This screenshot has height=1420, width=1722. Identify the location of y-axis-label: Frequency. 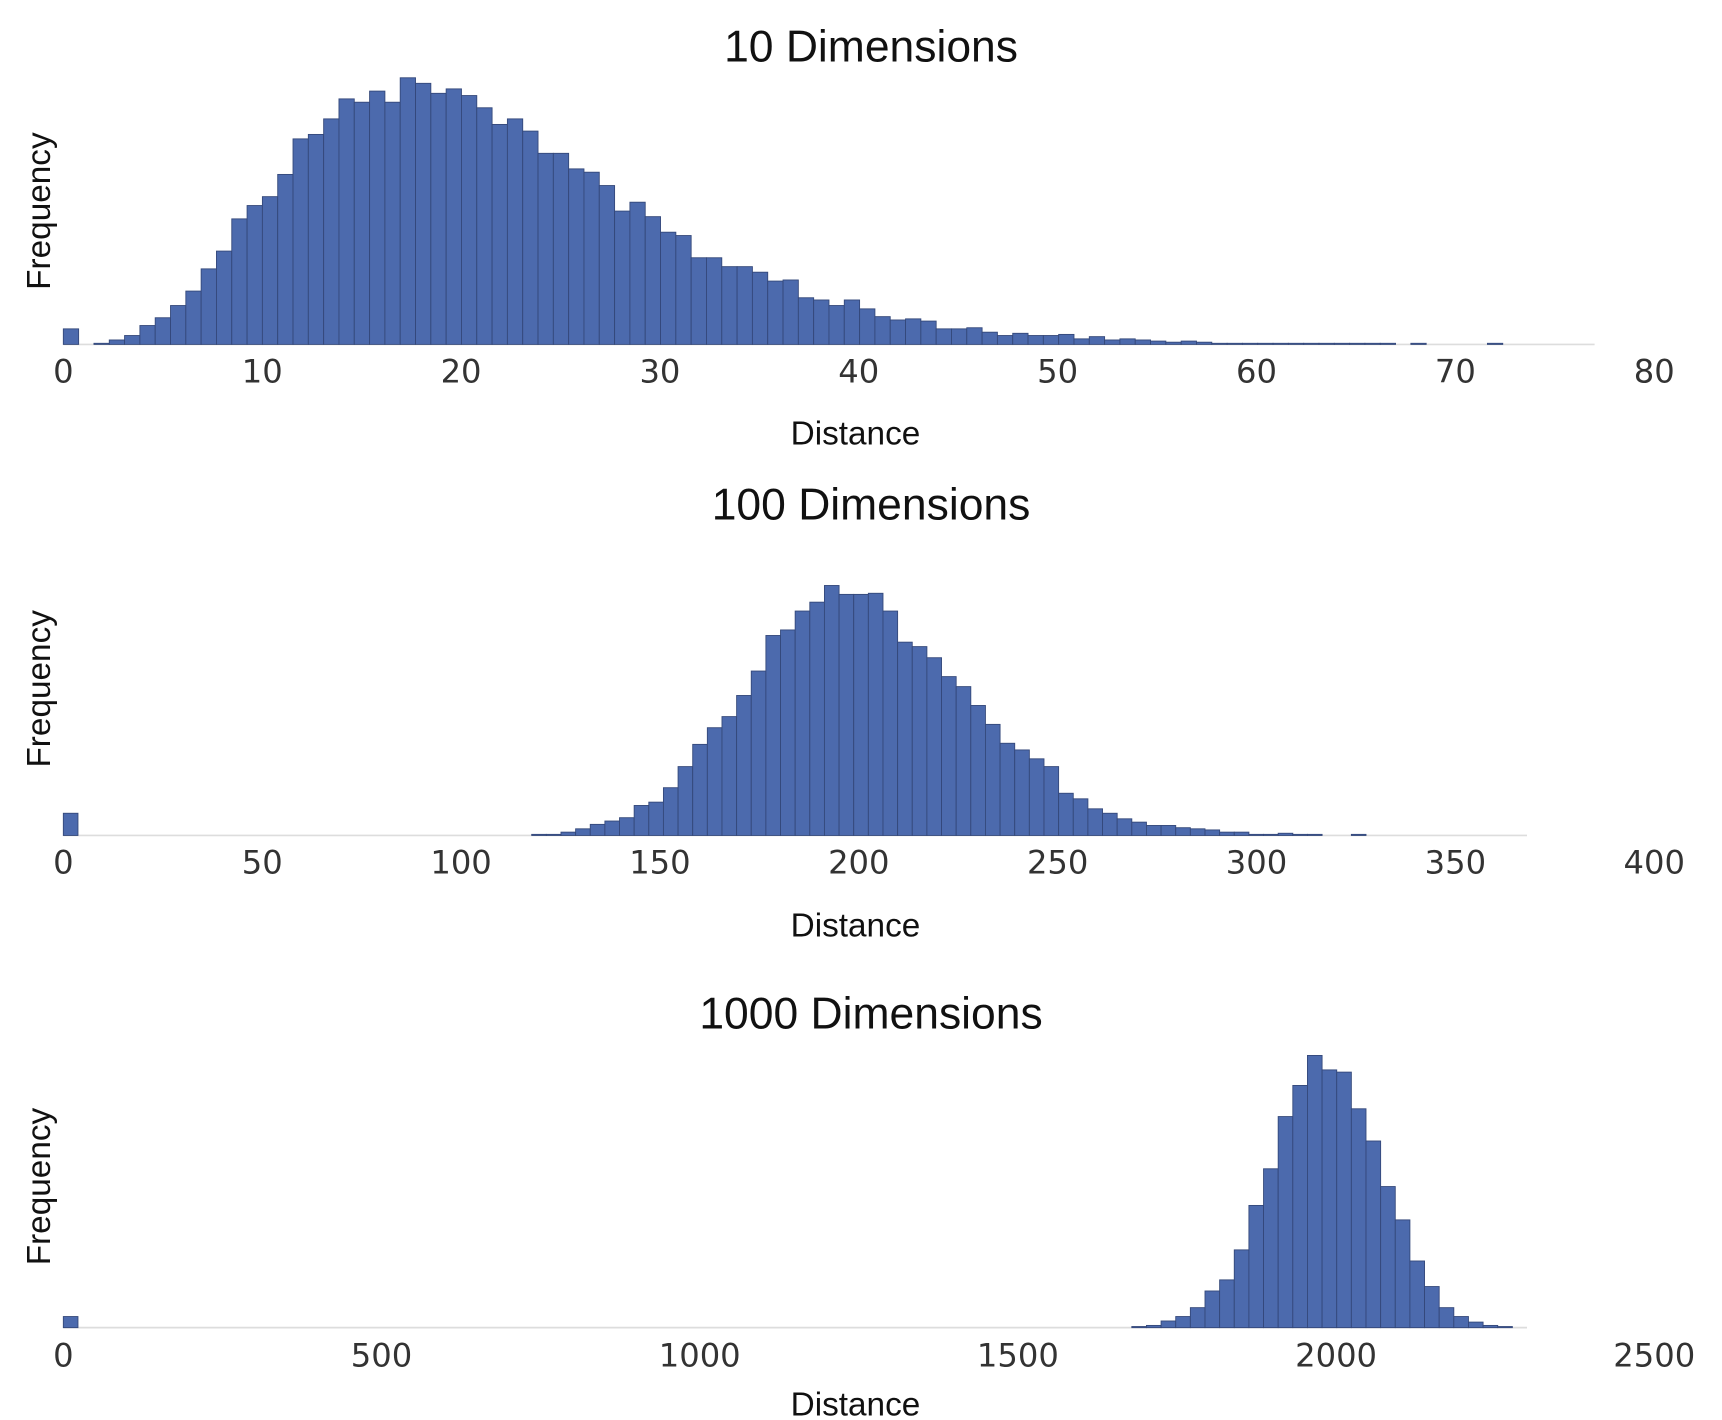
(39, 1186).